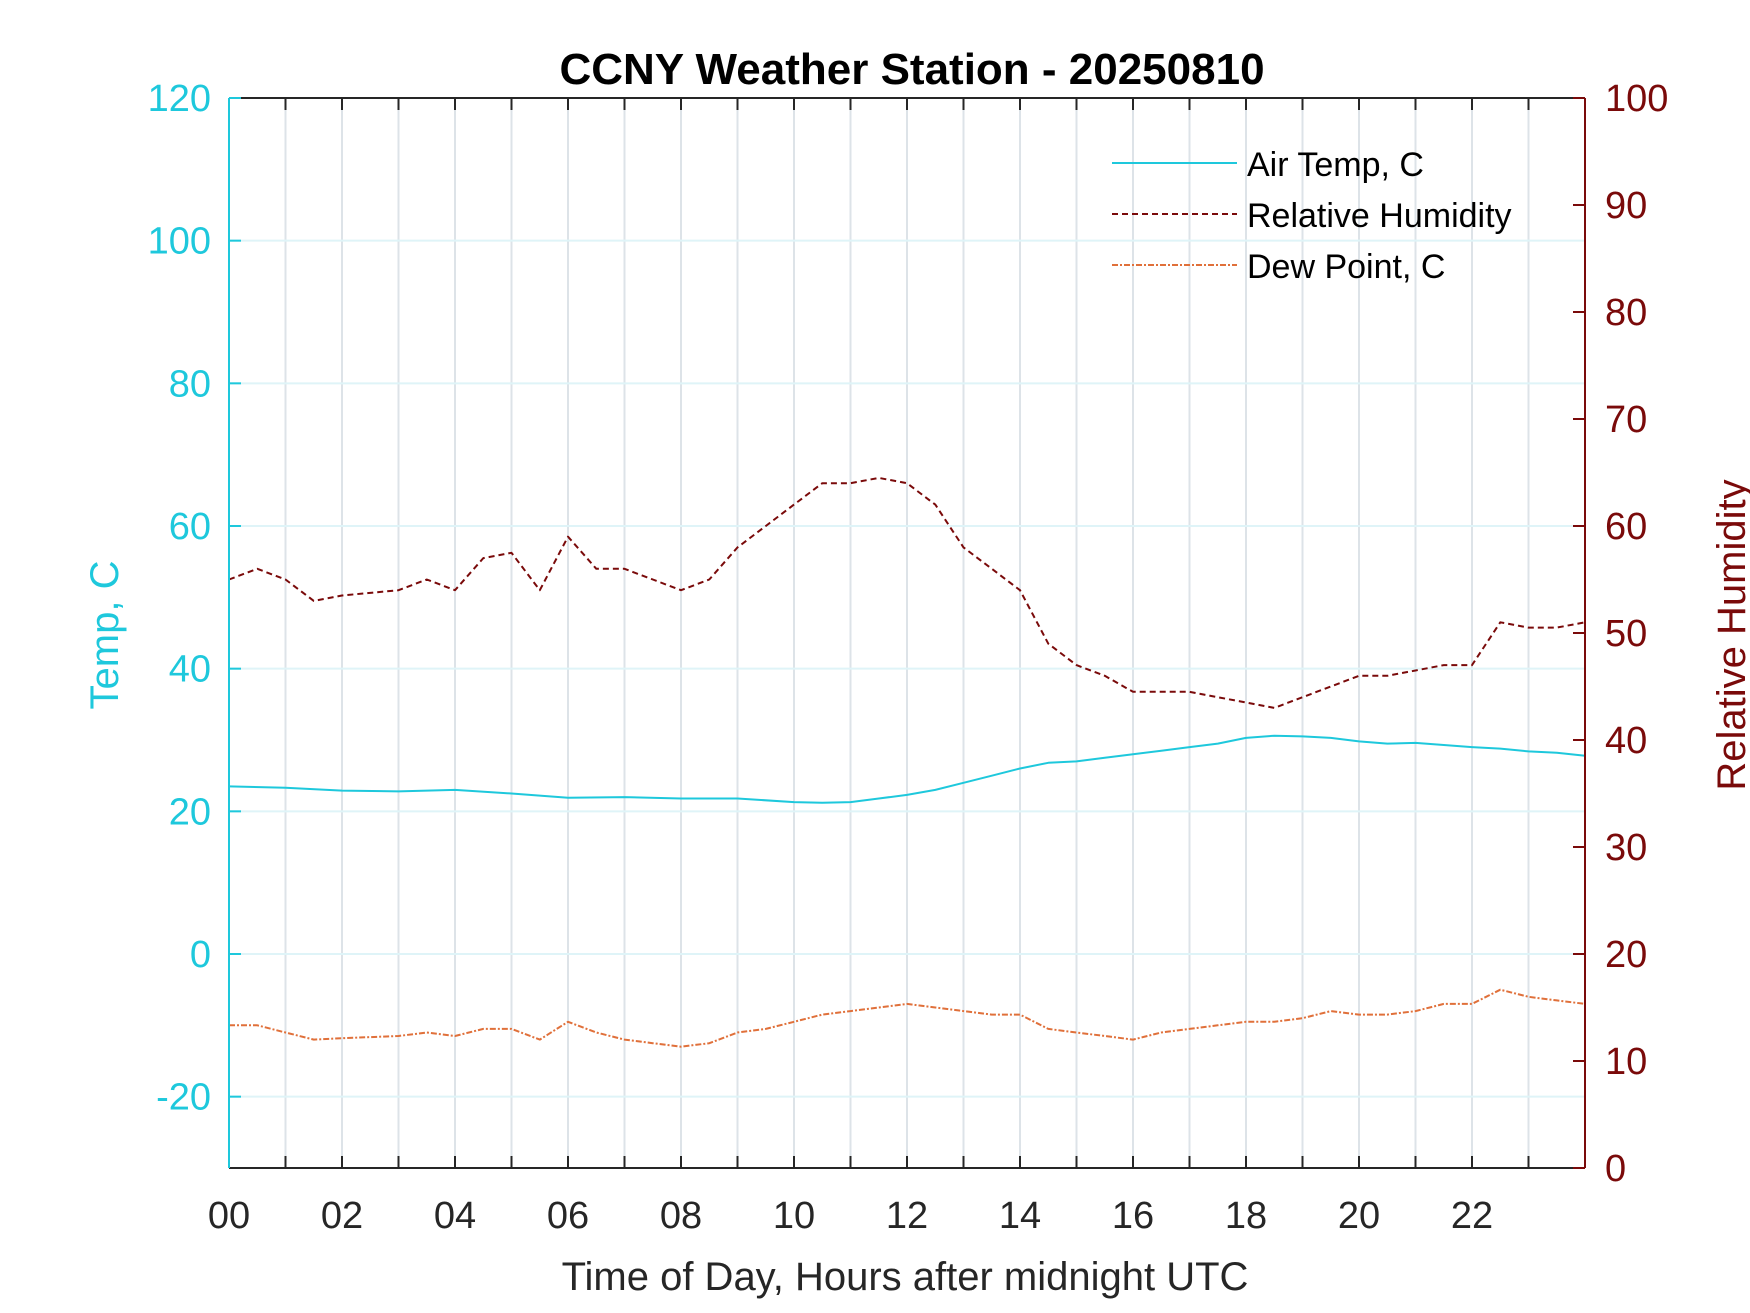  Describe the element at coordinates (794, 1216) in the screenshot. I see `x-tick-label: 10` at that location.